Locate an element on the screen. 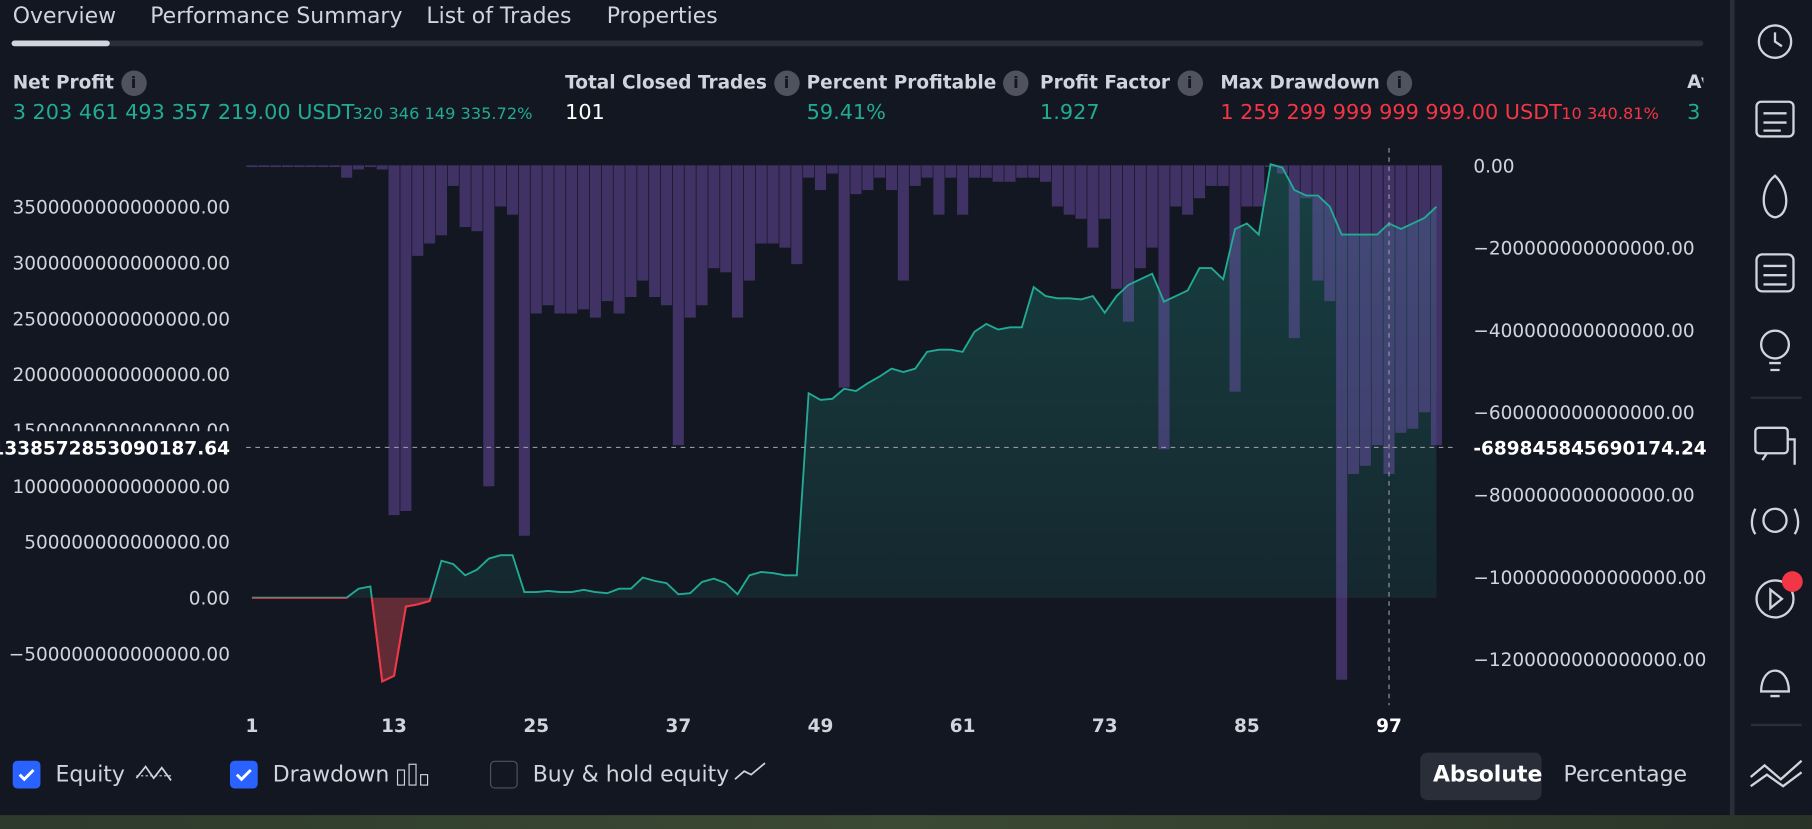 The height and width of the screenshot is (829, 1812). icon-watchlist is located at coordinates (1775, 119).